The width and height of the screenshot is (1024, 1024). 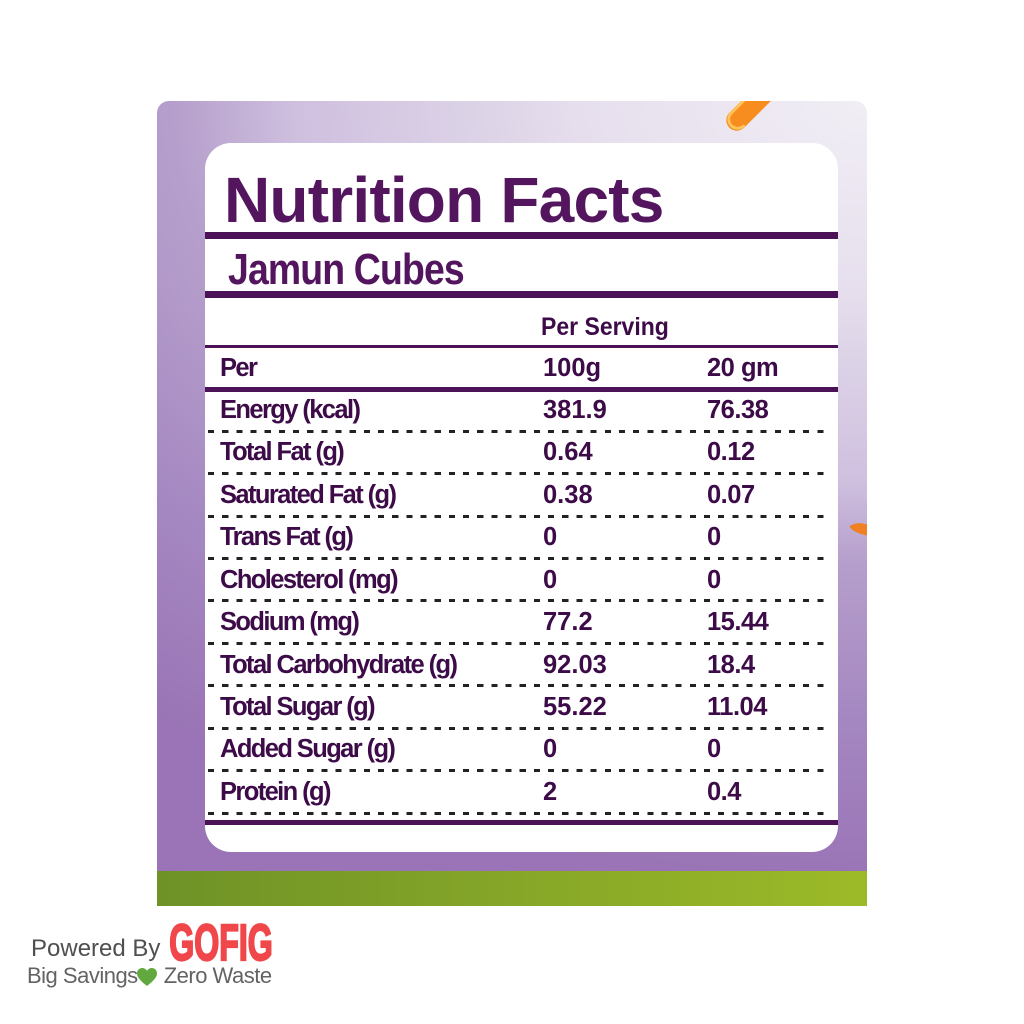 I want to click on svg-text: GOFIG, so click(x=220, y=941).